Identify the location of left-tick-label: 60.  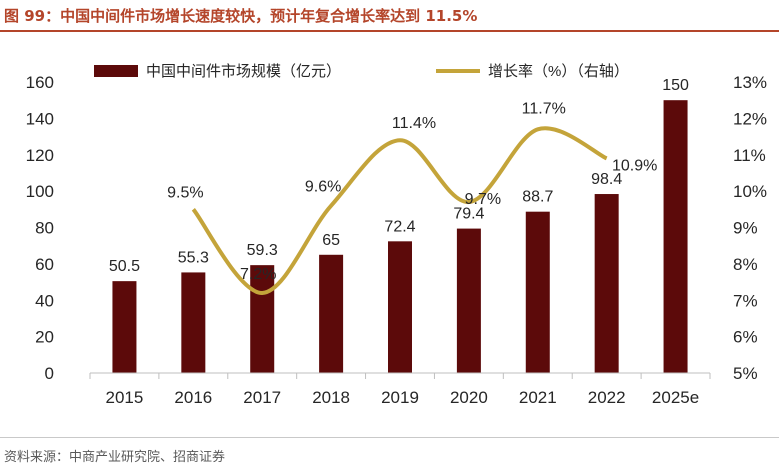
(44, 264).